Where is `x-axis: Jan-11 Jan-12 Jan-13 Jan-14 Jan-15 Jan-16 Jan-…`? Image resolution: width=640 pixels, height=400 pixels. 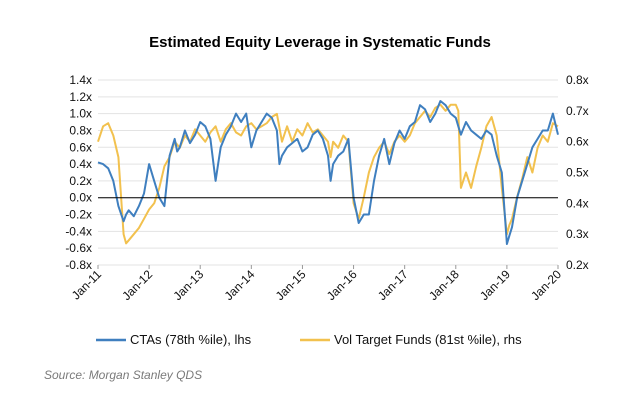 x-axis: Jan-11 Jan-12 Jan-13 Jan-14 Jan-15 Jan-16 Jan-… is located at coordinates (316, 284).